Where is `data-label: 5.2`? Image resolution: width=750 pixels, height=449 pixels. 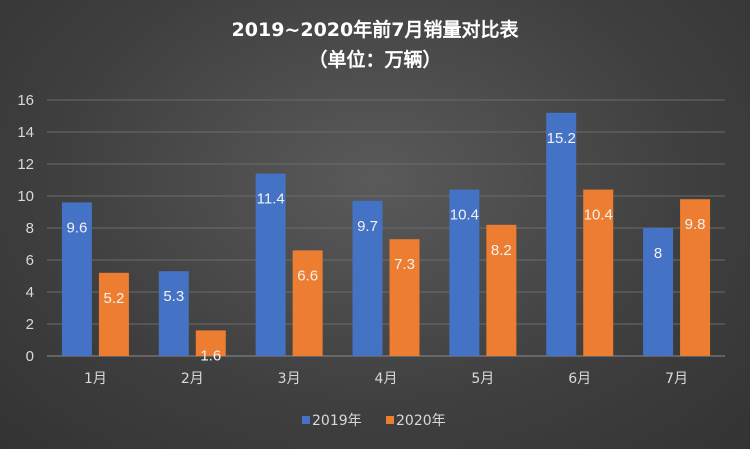
data-label: 5.2 is located at coordinates (113, 298).